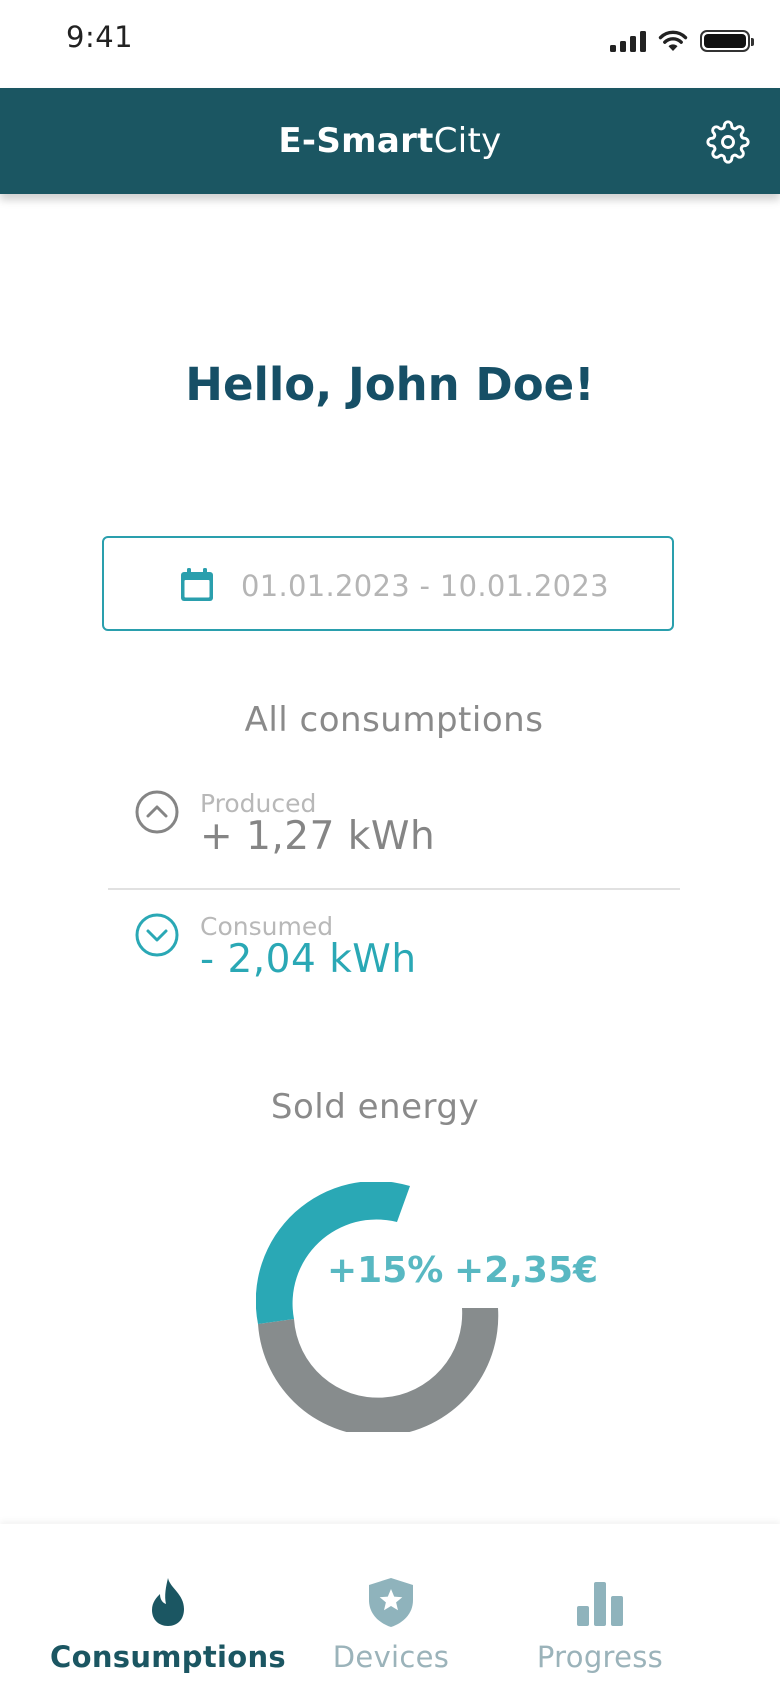 The height and width of the screenshot is (1688, 780). I want to click on date-range-picker: 01.01.2023 - 10.01.2023, so click(388, 583).